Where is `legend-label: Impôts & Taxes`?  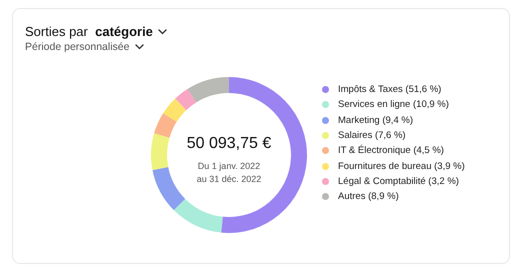 legend-label: Impôts & Taxes is located at coordinates (370, 90).